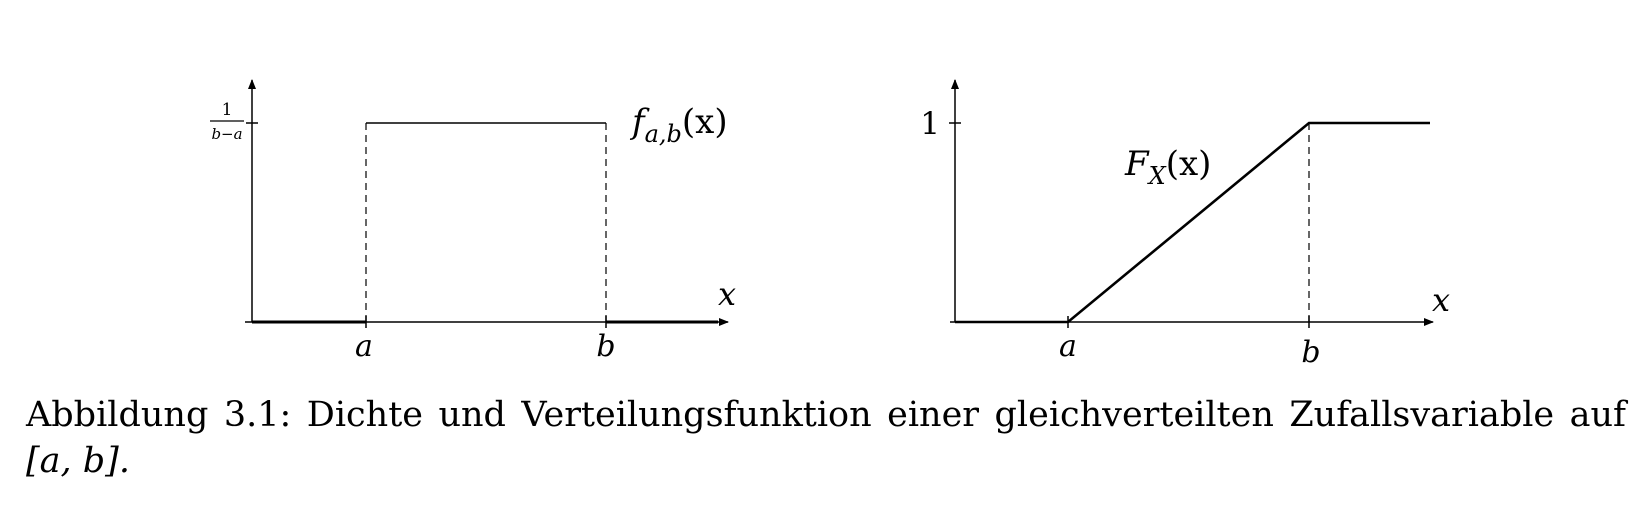  Describe the element at coordinates (78, 461) in the screenshot. I see `caption-interval: [a, b].` at that location.